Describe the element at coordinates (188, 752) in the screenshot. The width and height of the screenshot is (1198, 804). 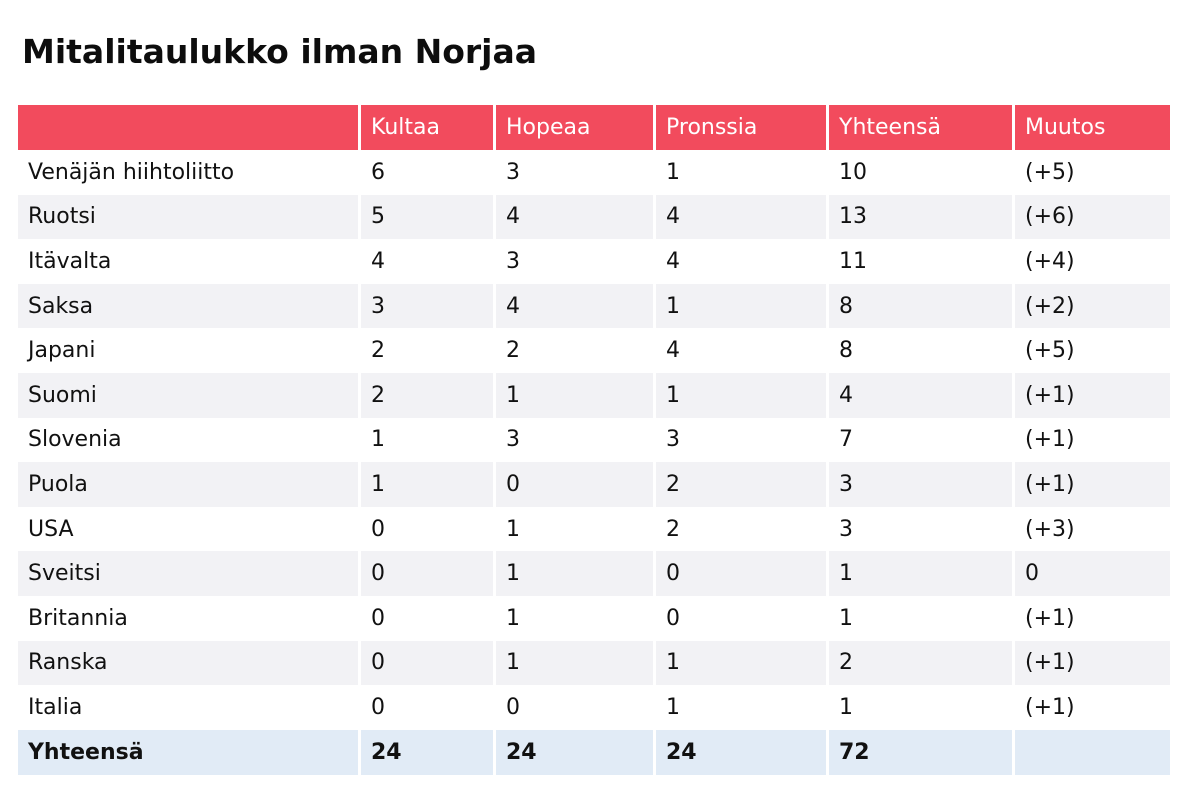
I see `footer-label: Yhteensä` at that location.